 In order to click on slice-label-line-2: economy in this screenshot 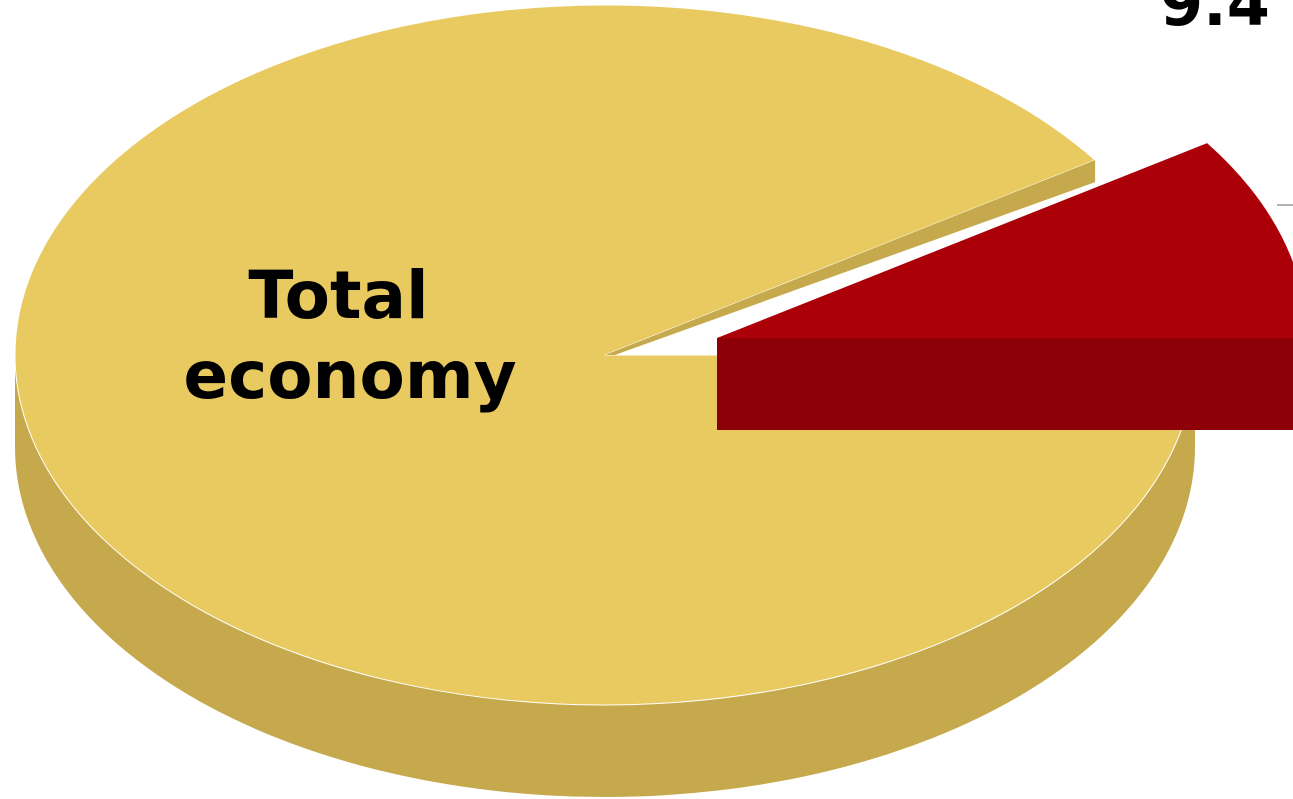, I will do `click(349, 375)`.